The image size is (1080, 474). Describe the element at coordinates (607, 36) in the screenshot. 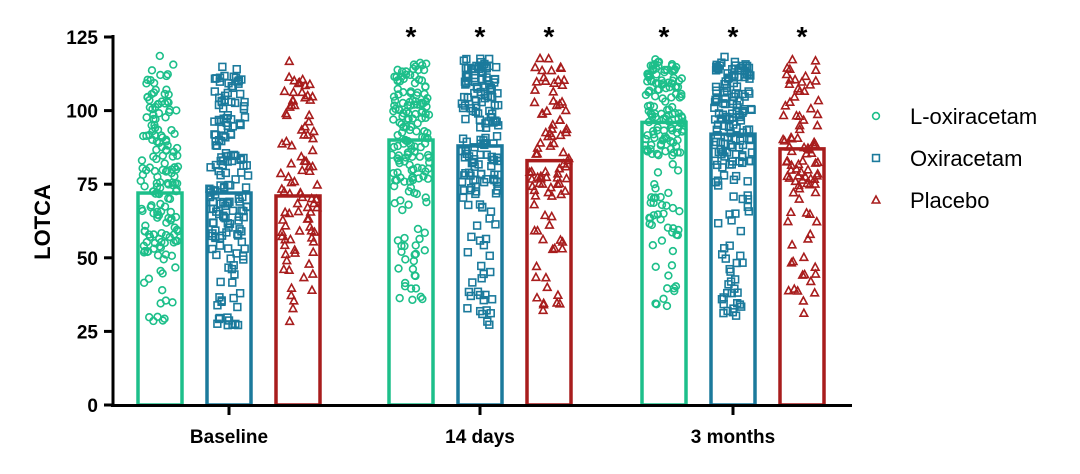

I see `significance-markers: * * * * * *` at that location.